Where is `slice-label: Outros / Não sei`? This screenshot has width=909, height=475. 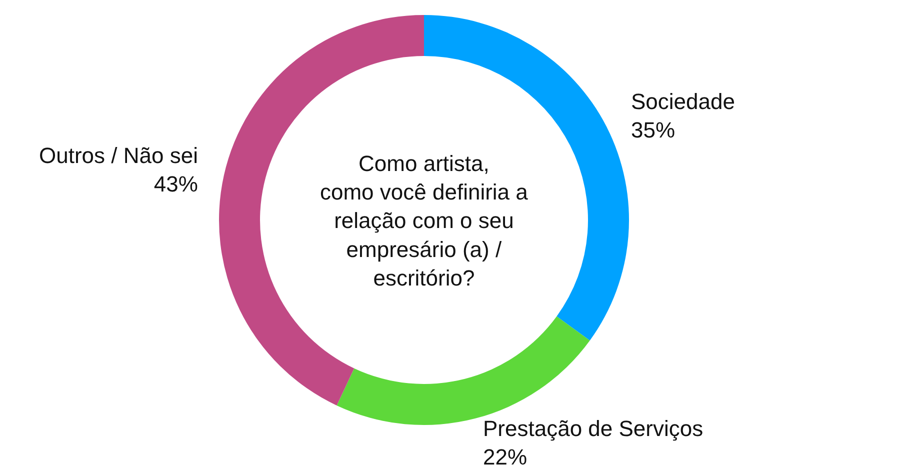 slice-label: Outros / Não sei is located at coordinates (118, 155).